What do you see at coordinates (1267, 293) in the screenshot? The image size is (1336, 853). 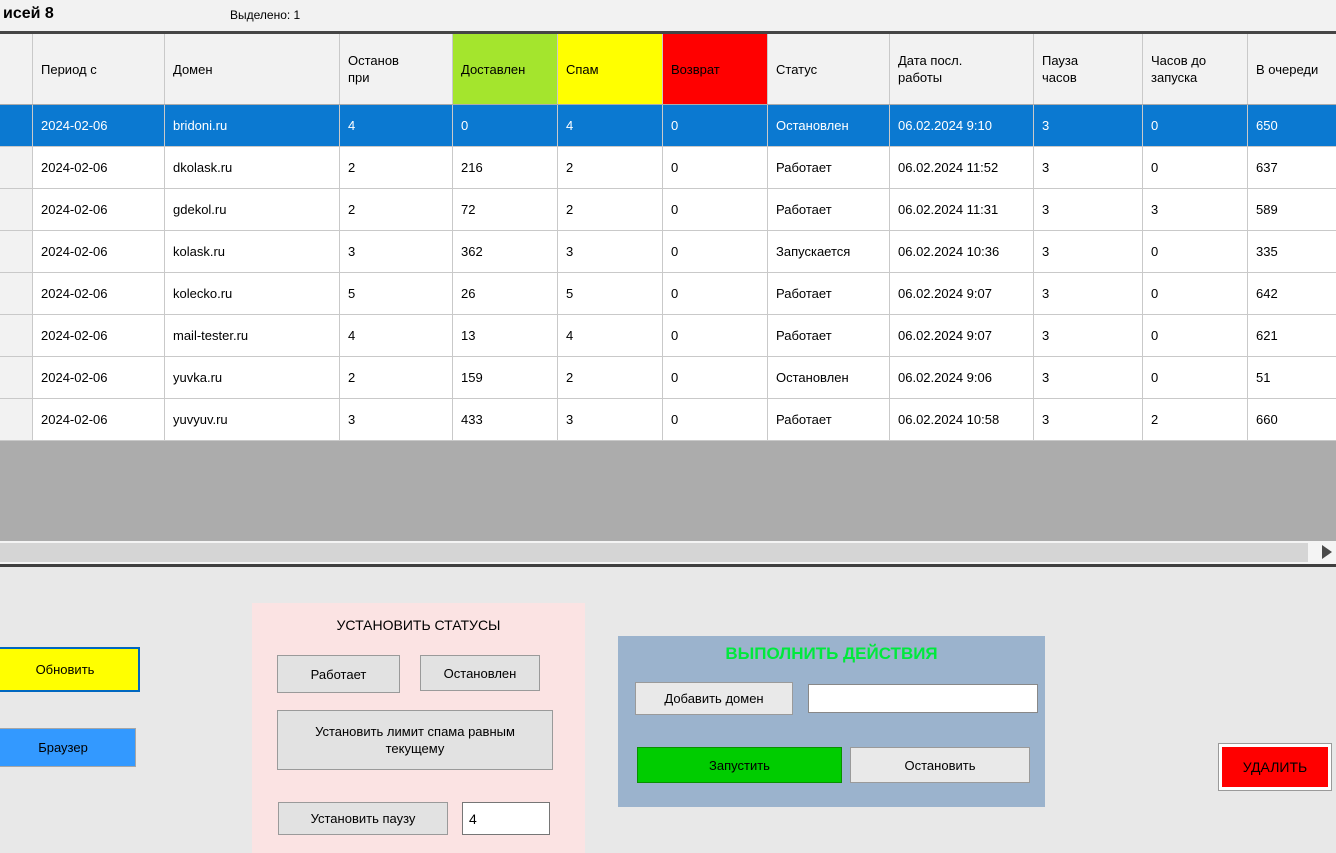 I see `cell-queued: 642` at bounding box center [1267, 293].